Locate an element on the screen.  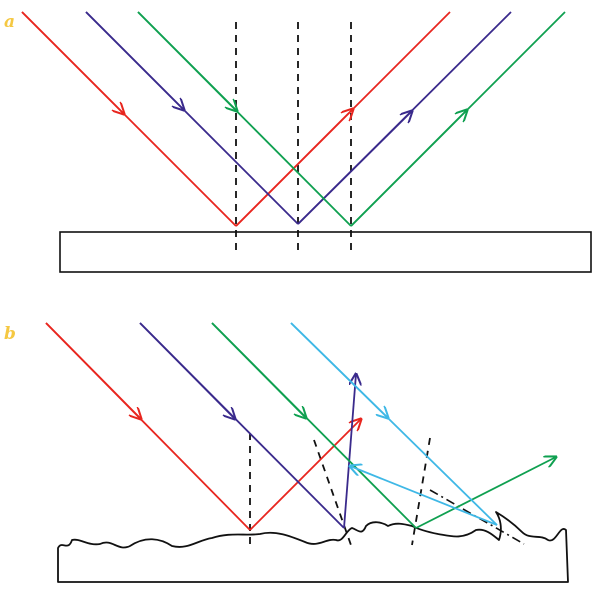
reflected-arrow-red-a is located at coordinates (294, 168).